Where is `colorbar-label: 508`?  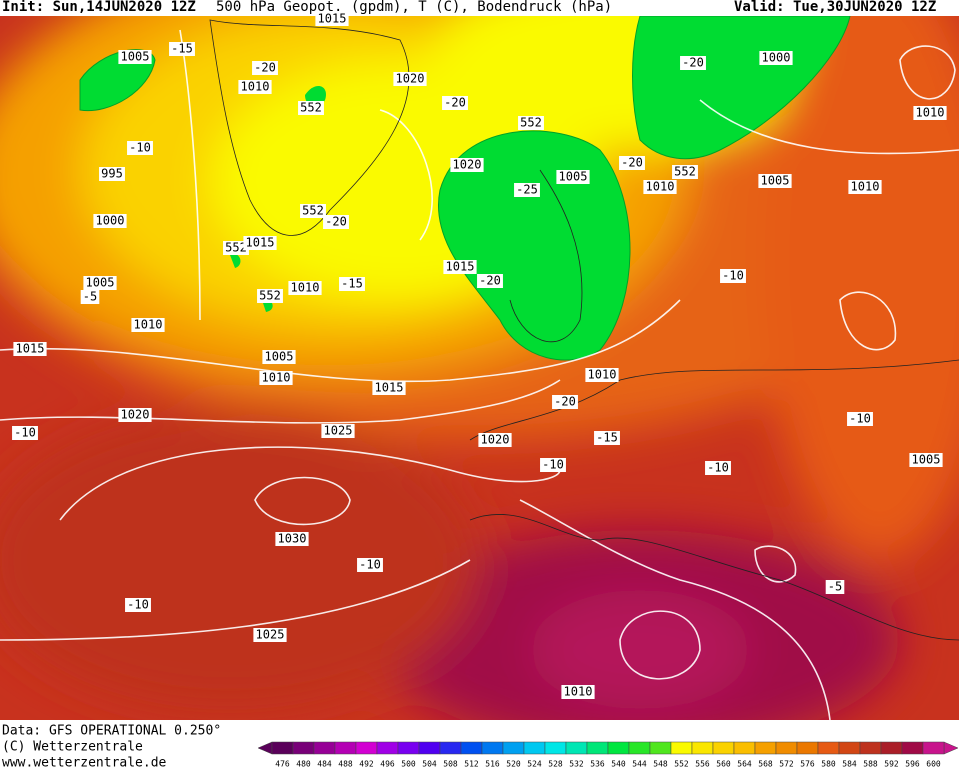 colorbar-label: 508 is located at coordinates (450, 764).